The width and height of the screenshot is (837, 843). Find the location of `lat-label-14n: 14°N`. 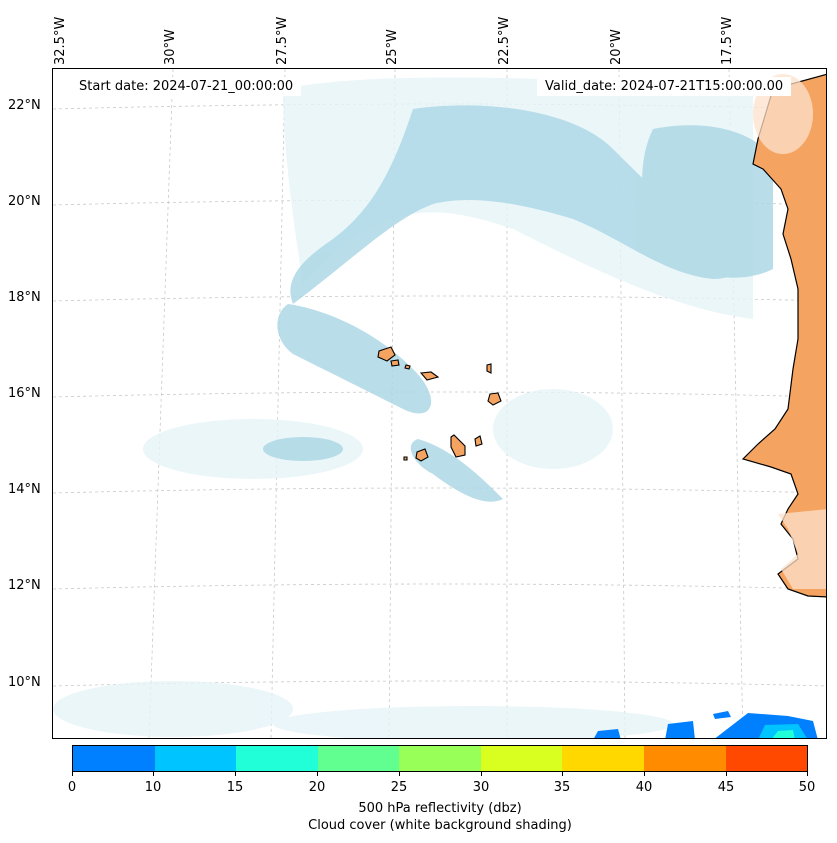

lat-label-14n: 14°N is located at coordinates (24, 489).